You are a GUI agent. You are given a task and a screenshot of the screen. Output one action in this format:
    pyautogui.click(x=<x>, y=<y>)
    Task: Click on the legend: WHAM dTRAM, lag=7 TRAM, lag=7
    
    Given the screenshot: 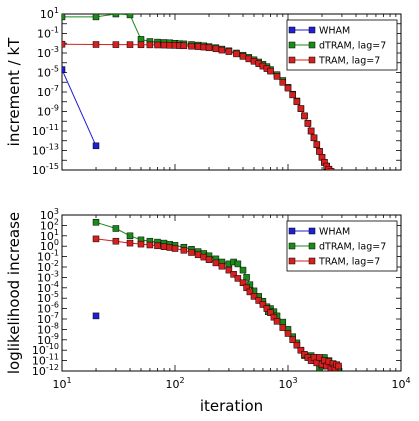 What is the action you would take?
    pyautogui.click(x=342, y=45)
    